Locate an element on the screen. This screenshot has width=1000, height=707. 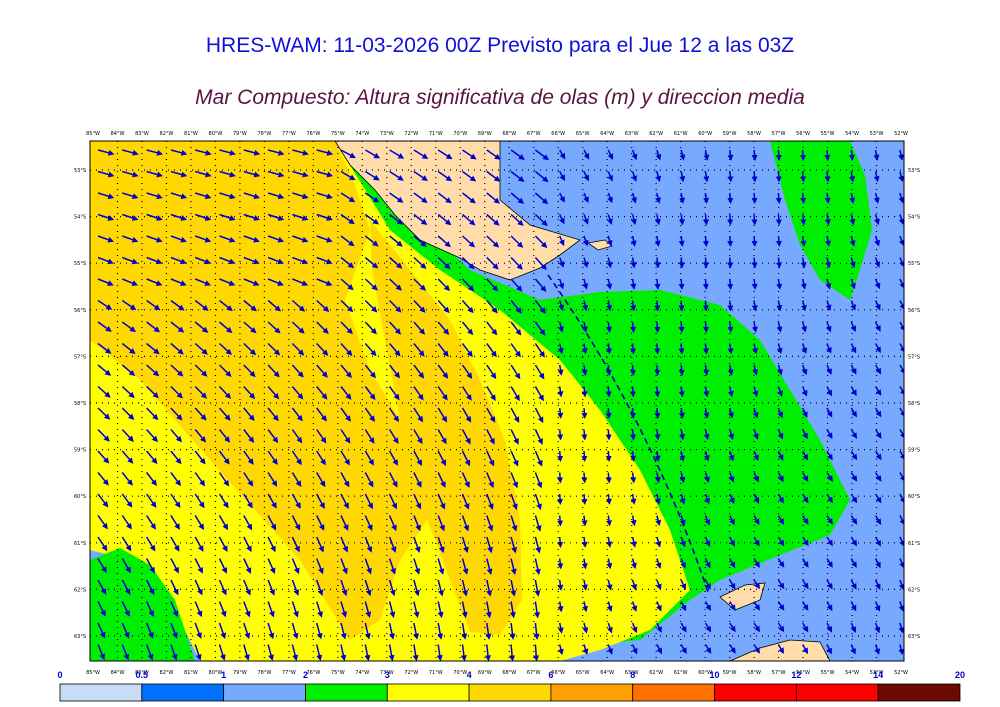
longitude-label: 68°W is located at coordinates (509, 673).